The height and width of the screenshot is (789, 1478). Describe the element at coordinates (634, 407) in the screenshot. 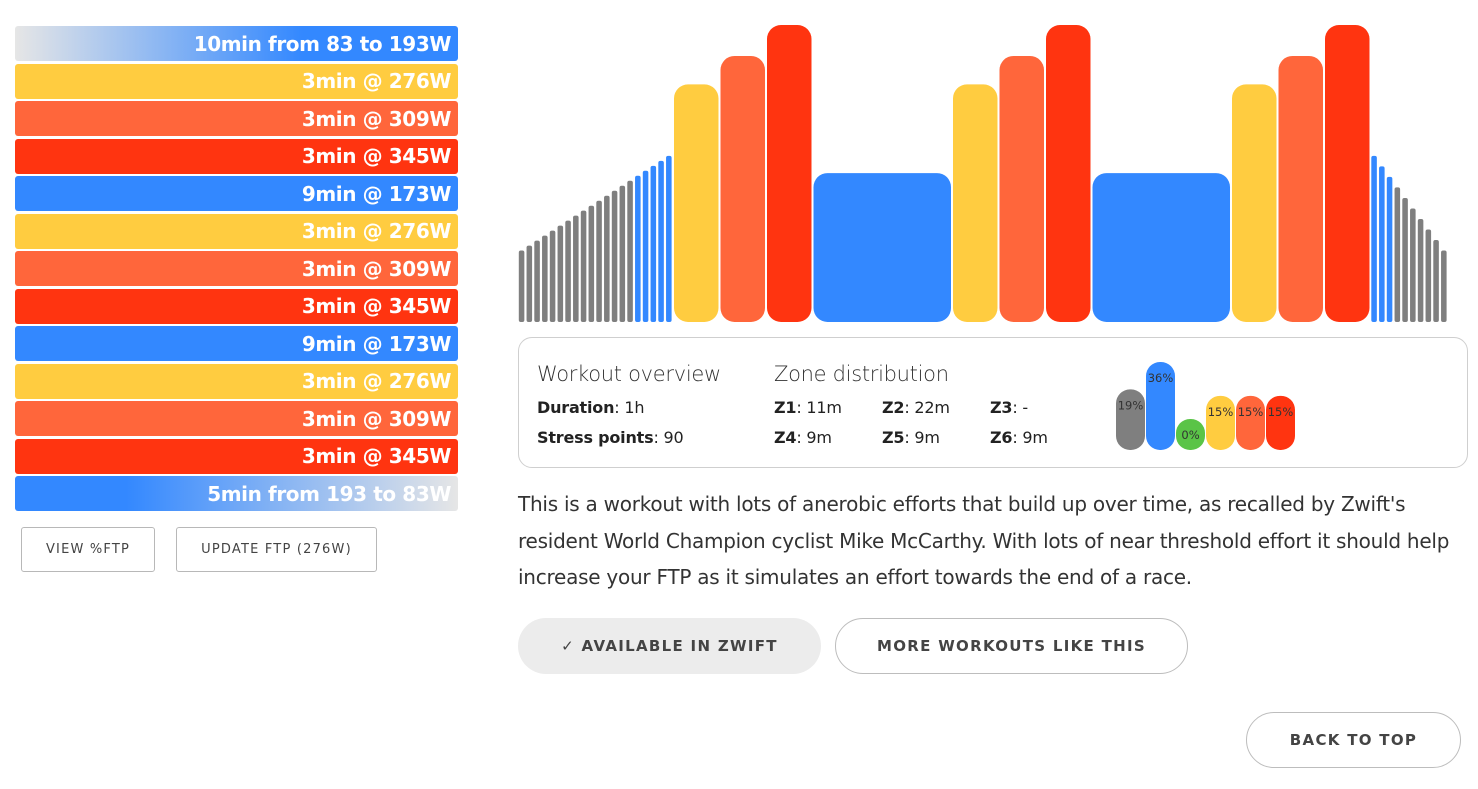

I see `duration-value: 1h` at that location.